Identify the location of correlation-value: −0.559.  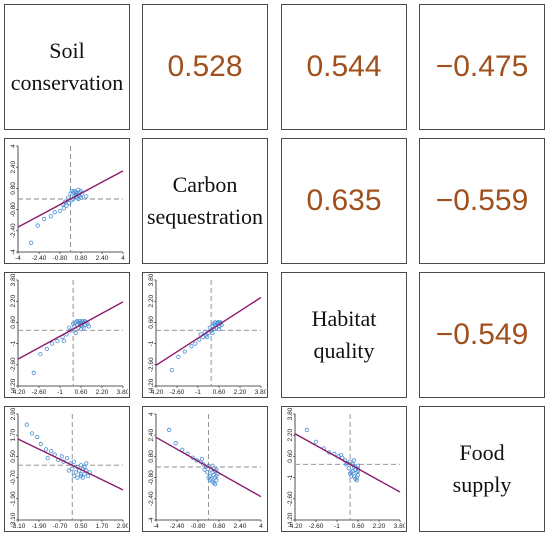
(482, 200).